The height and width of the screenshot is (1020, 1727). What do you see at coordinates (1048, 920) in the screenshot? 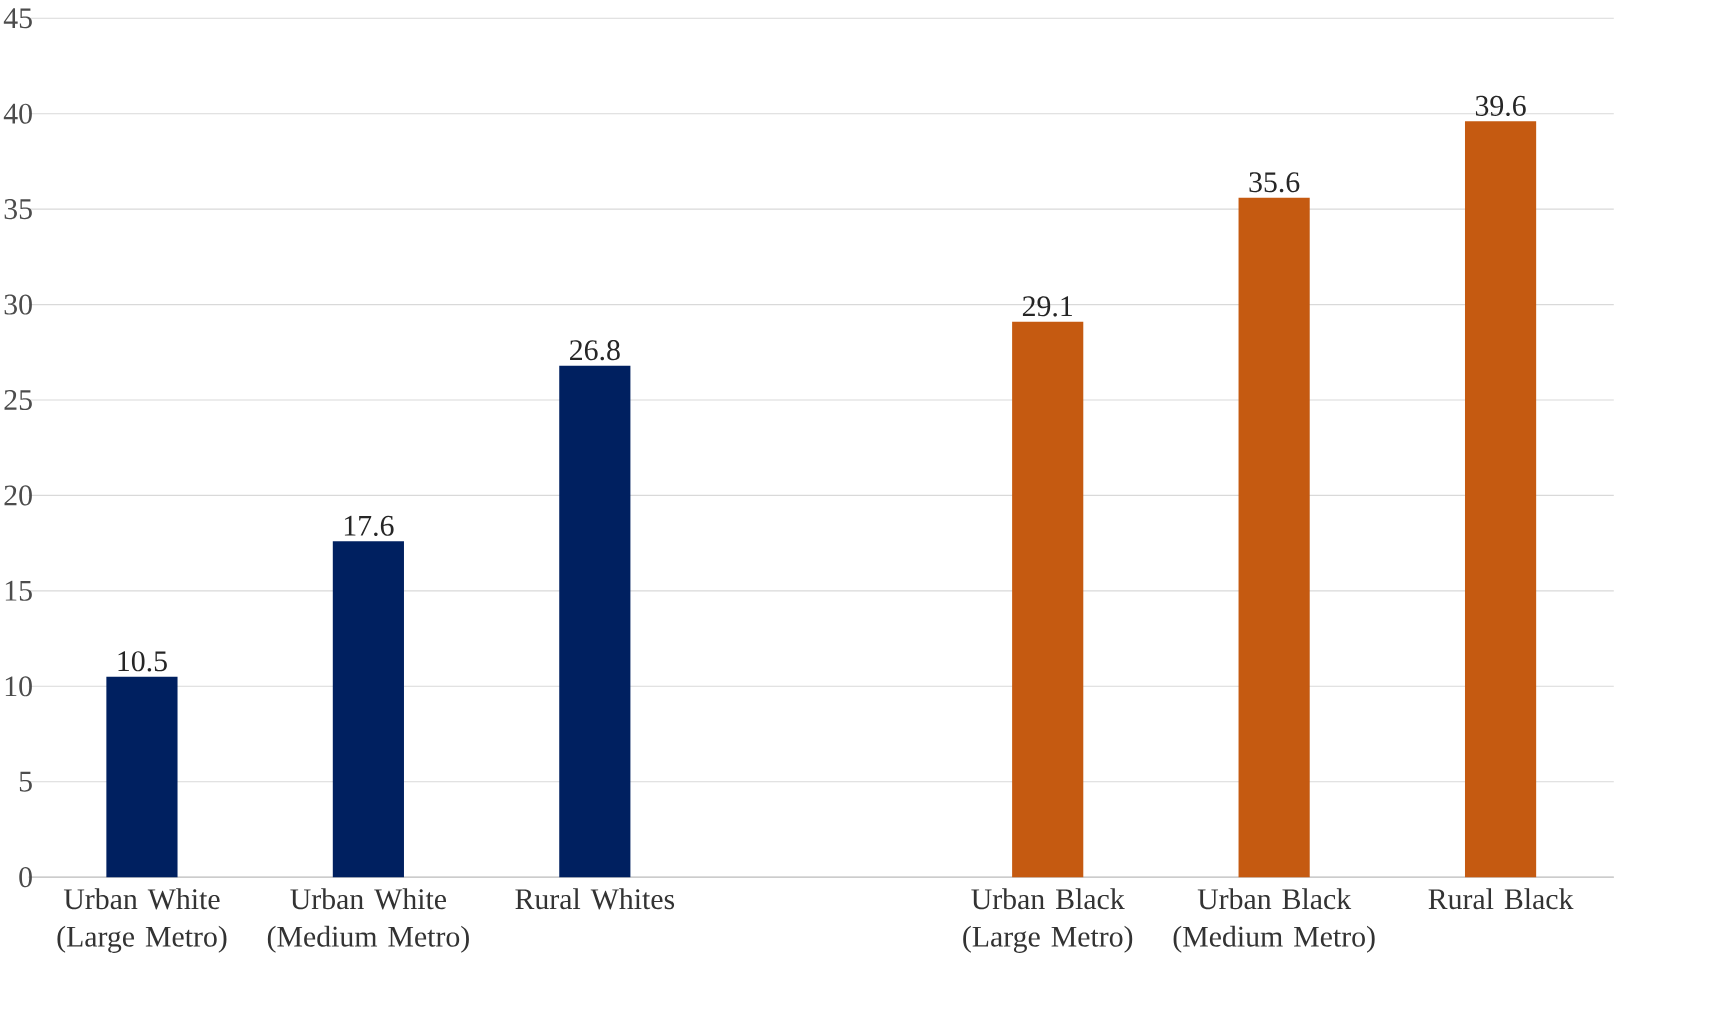
I see `x-tick-label: Urban Black (Large Metro)` at bounding box center [1048, 920].